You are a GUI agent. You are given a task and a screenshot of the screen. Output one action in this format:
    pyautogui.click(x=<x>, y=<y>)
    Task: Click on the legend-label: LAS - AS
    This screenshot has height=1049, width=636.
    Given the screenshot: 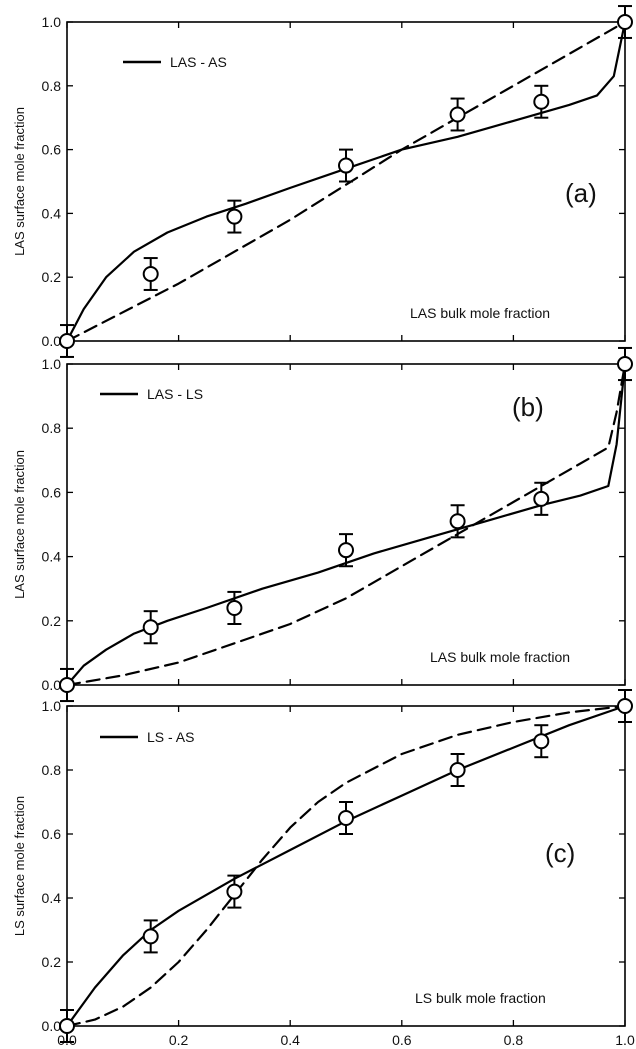 What is the action you would take?
    pyautogui.click(x=198, y=62)
    